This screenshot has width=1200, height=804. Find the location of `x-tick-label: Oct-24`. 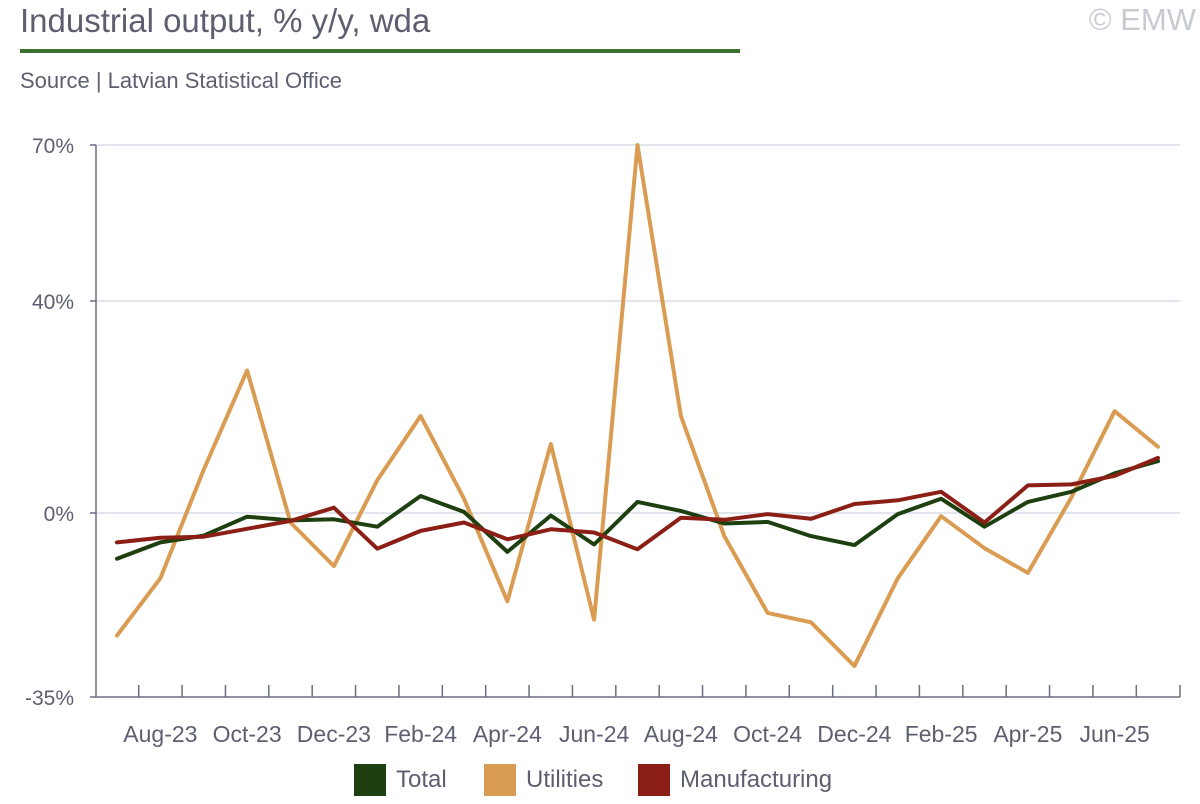

x-tick-label: Oct-24 is located at coordinates (767, 734).